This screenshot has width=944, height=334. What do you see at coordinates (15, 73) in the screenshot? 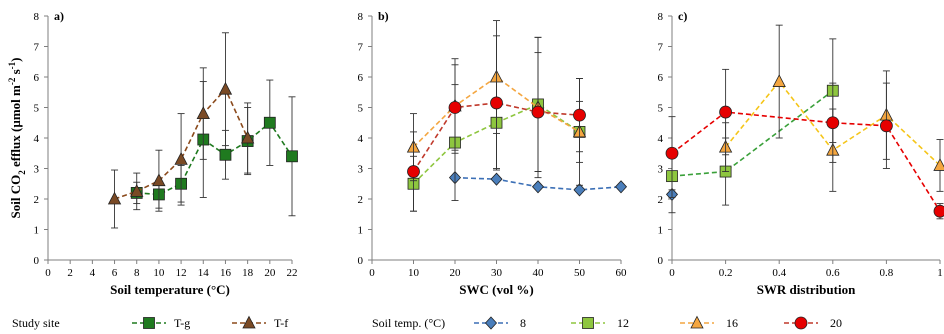
I see `y-axis-title-part: s` at bounding box center [15, 73].